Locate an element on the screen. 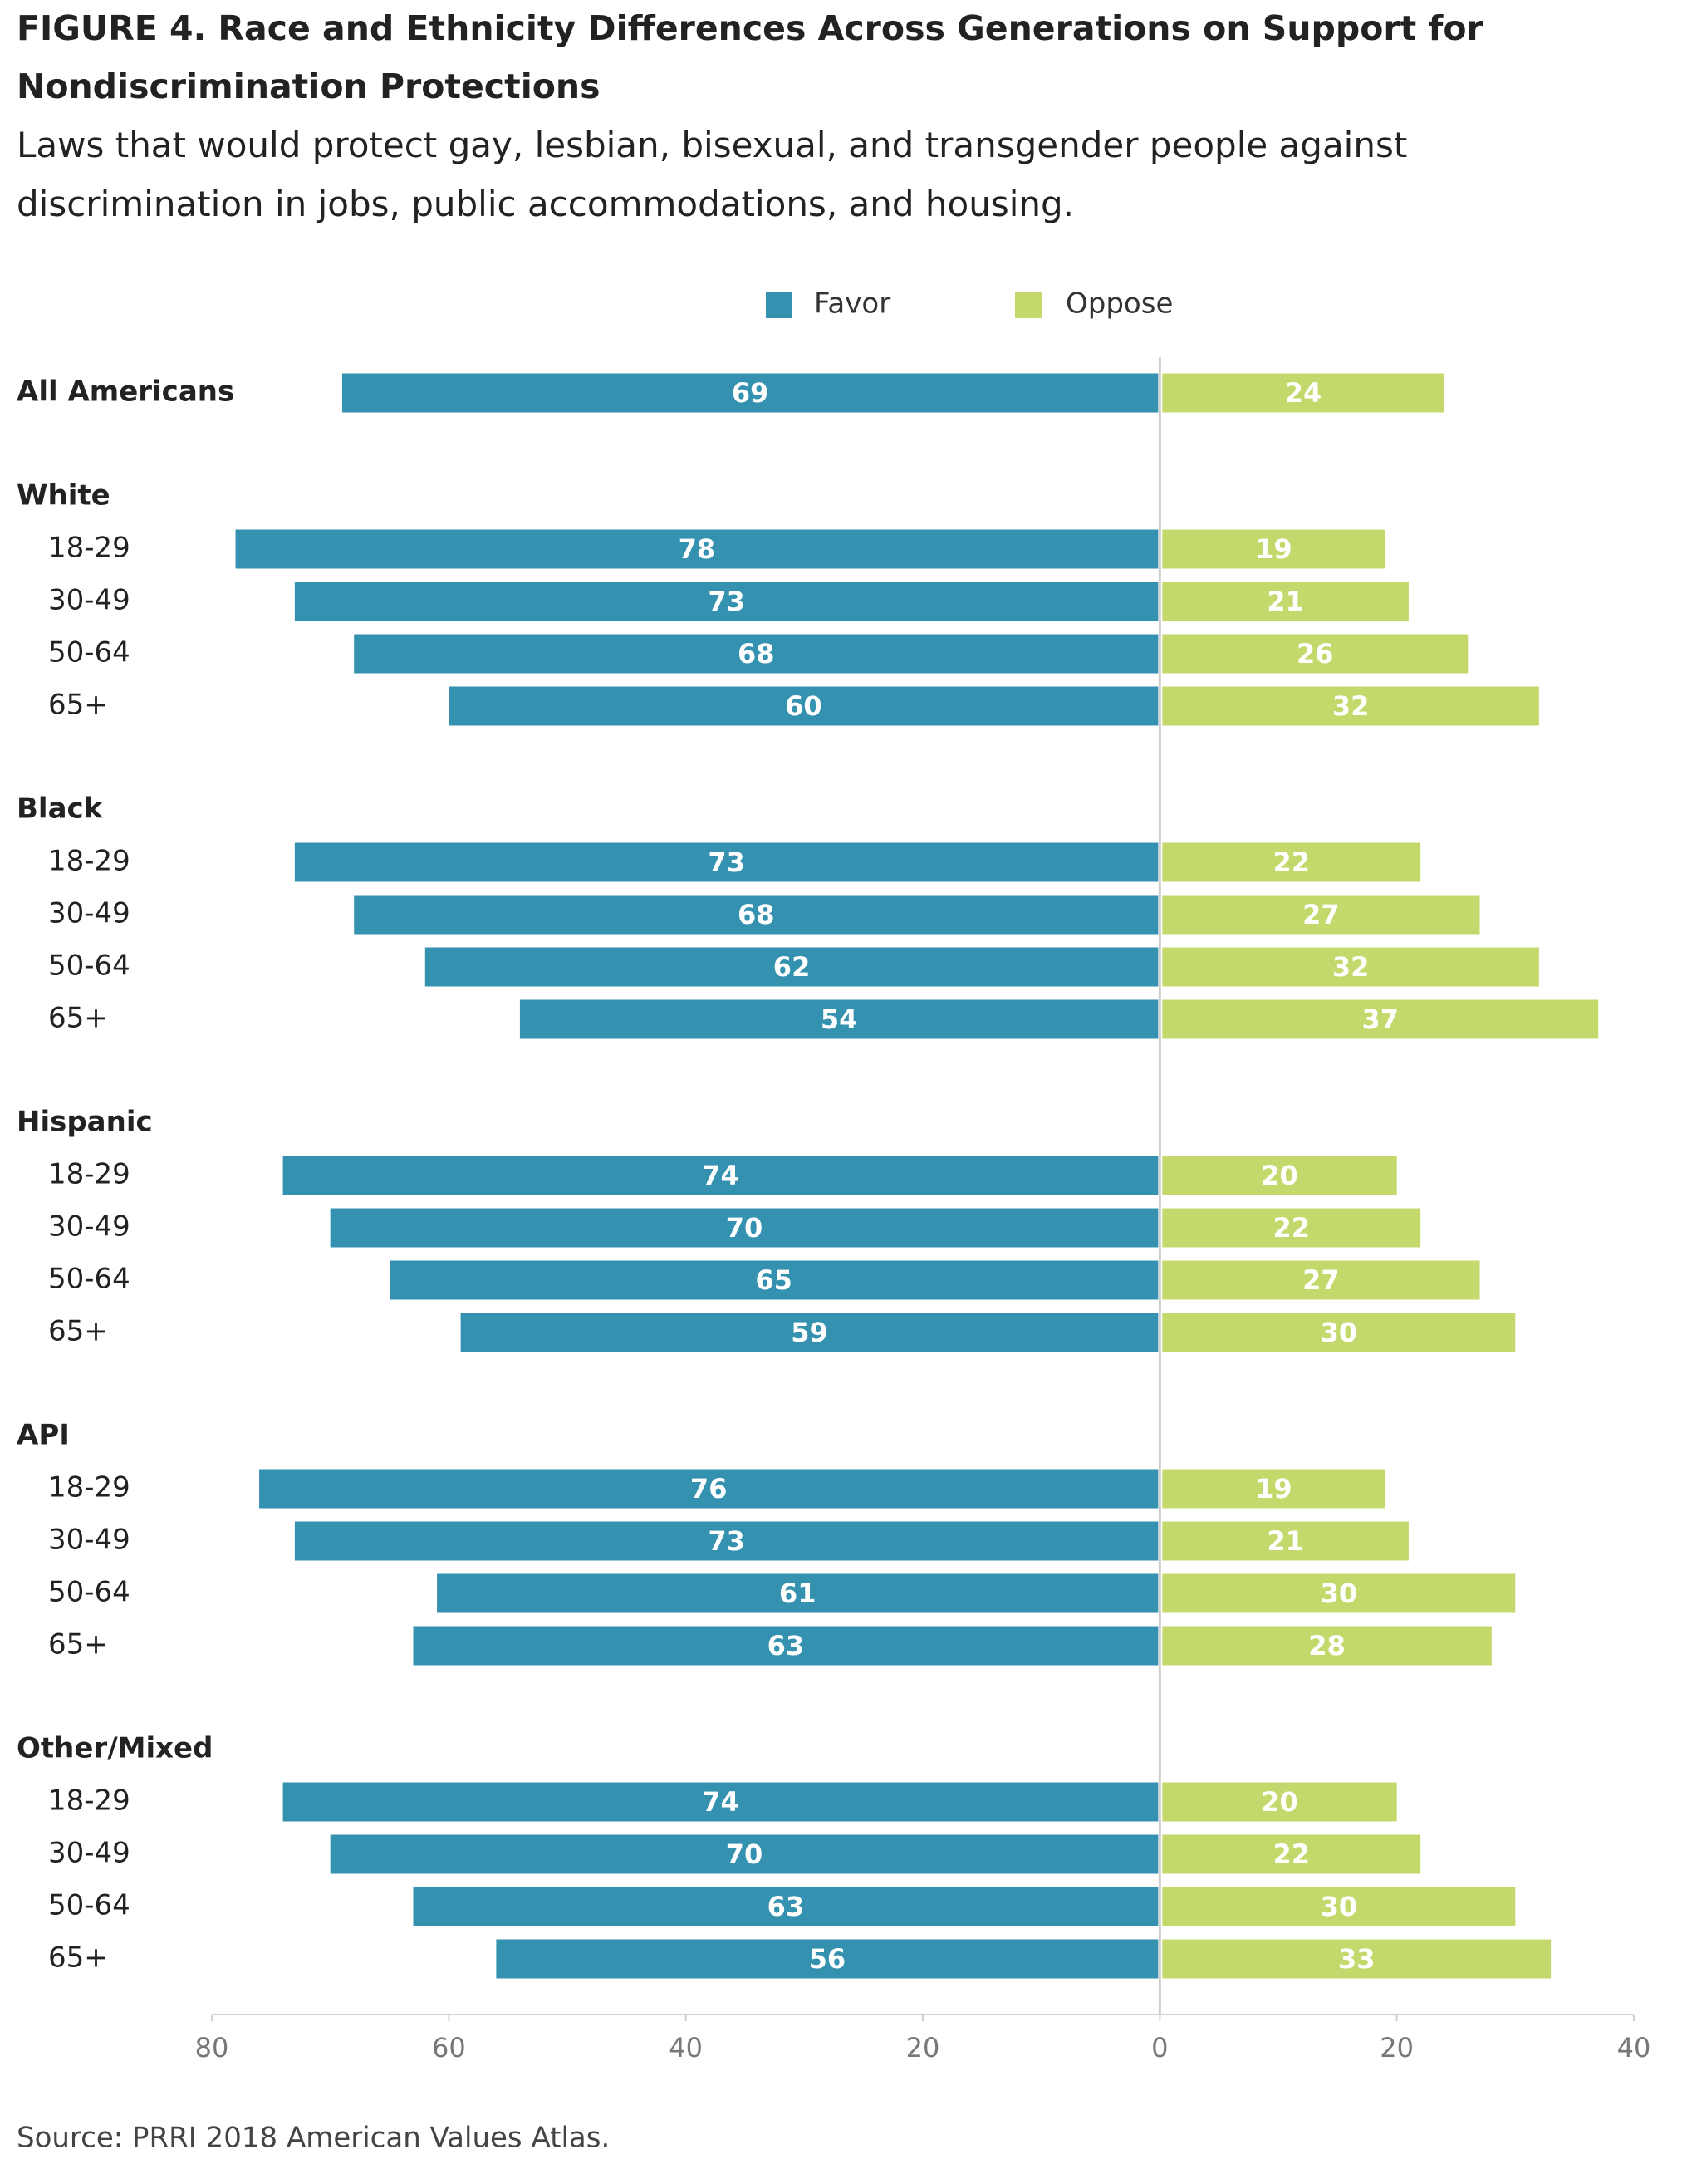  source: Source: PRRI 2018 American Values Atlas. is located at coordinates (313, 2138).